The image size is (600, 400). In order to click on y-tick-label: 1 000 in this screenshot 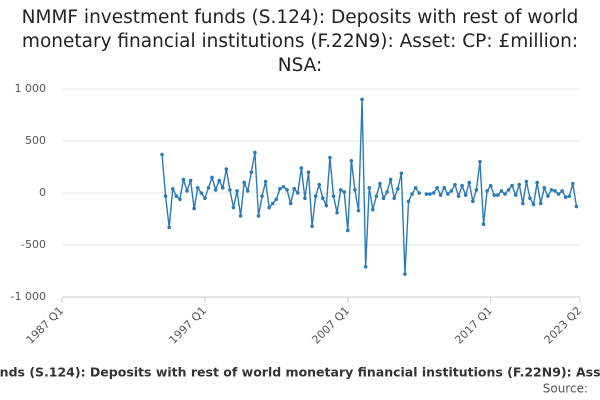, I will do `click(31, 88)`.